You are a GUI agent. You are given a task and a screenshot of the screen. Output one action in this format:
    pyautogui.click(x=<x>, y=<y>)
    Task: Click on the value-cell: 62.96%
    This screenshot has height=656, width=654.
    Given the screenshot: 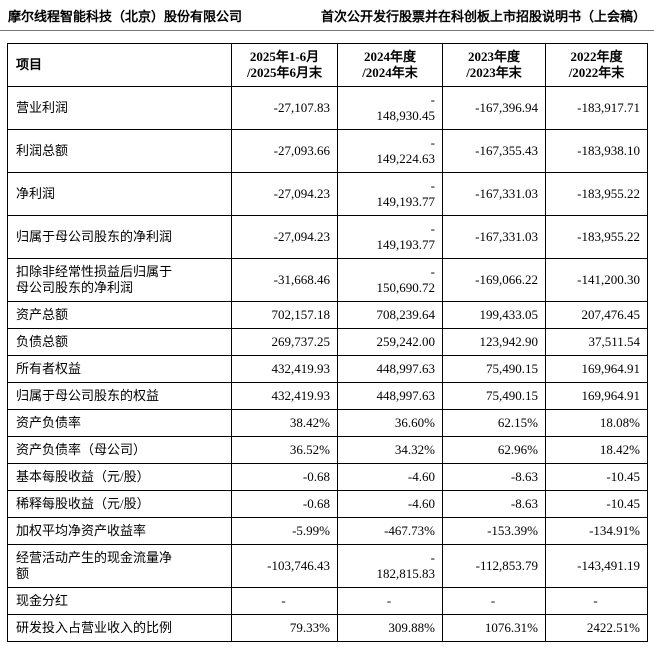 What is the action you would take?
    pyautogui.click(x=494, y=450)
    